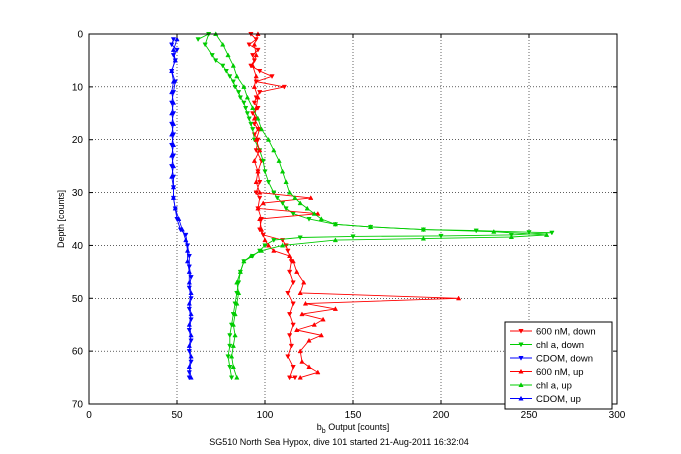 Image resolution: width=681 pixels, height=454 pixels. I want to click on x-tick-label: 0, so click(89, 415).